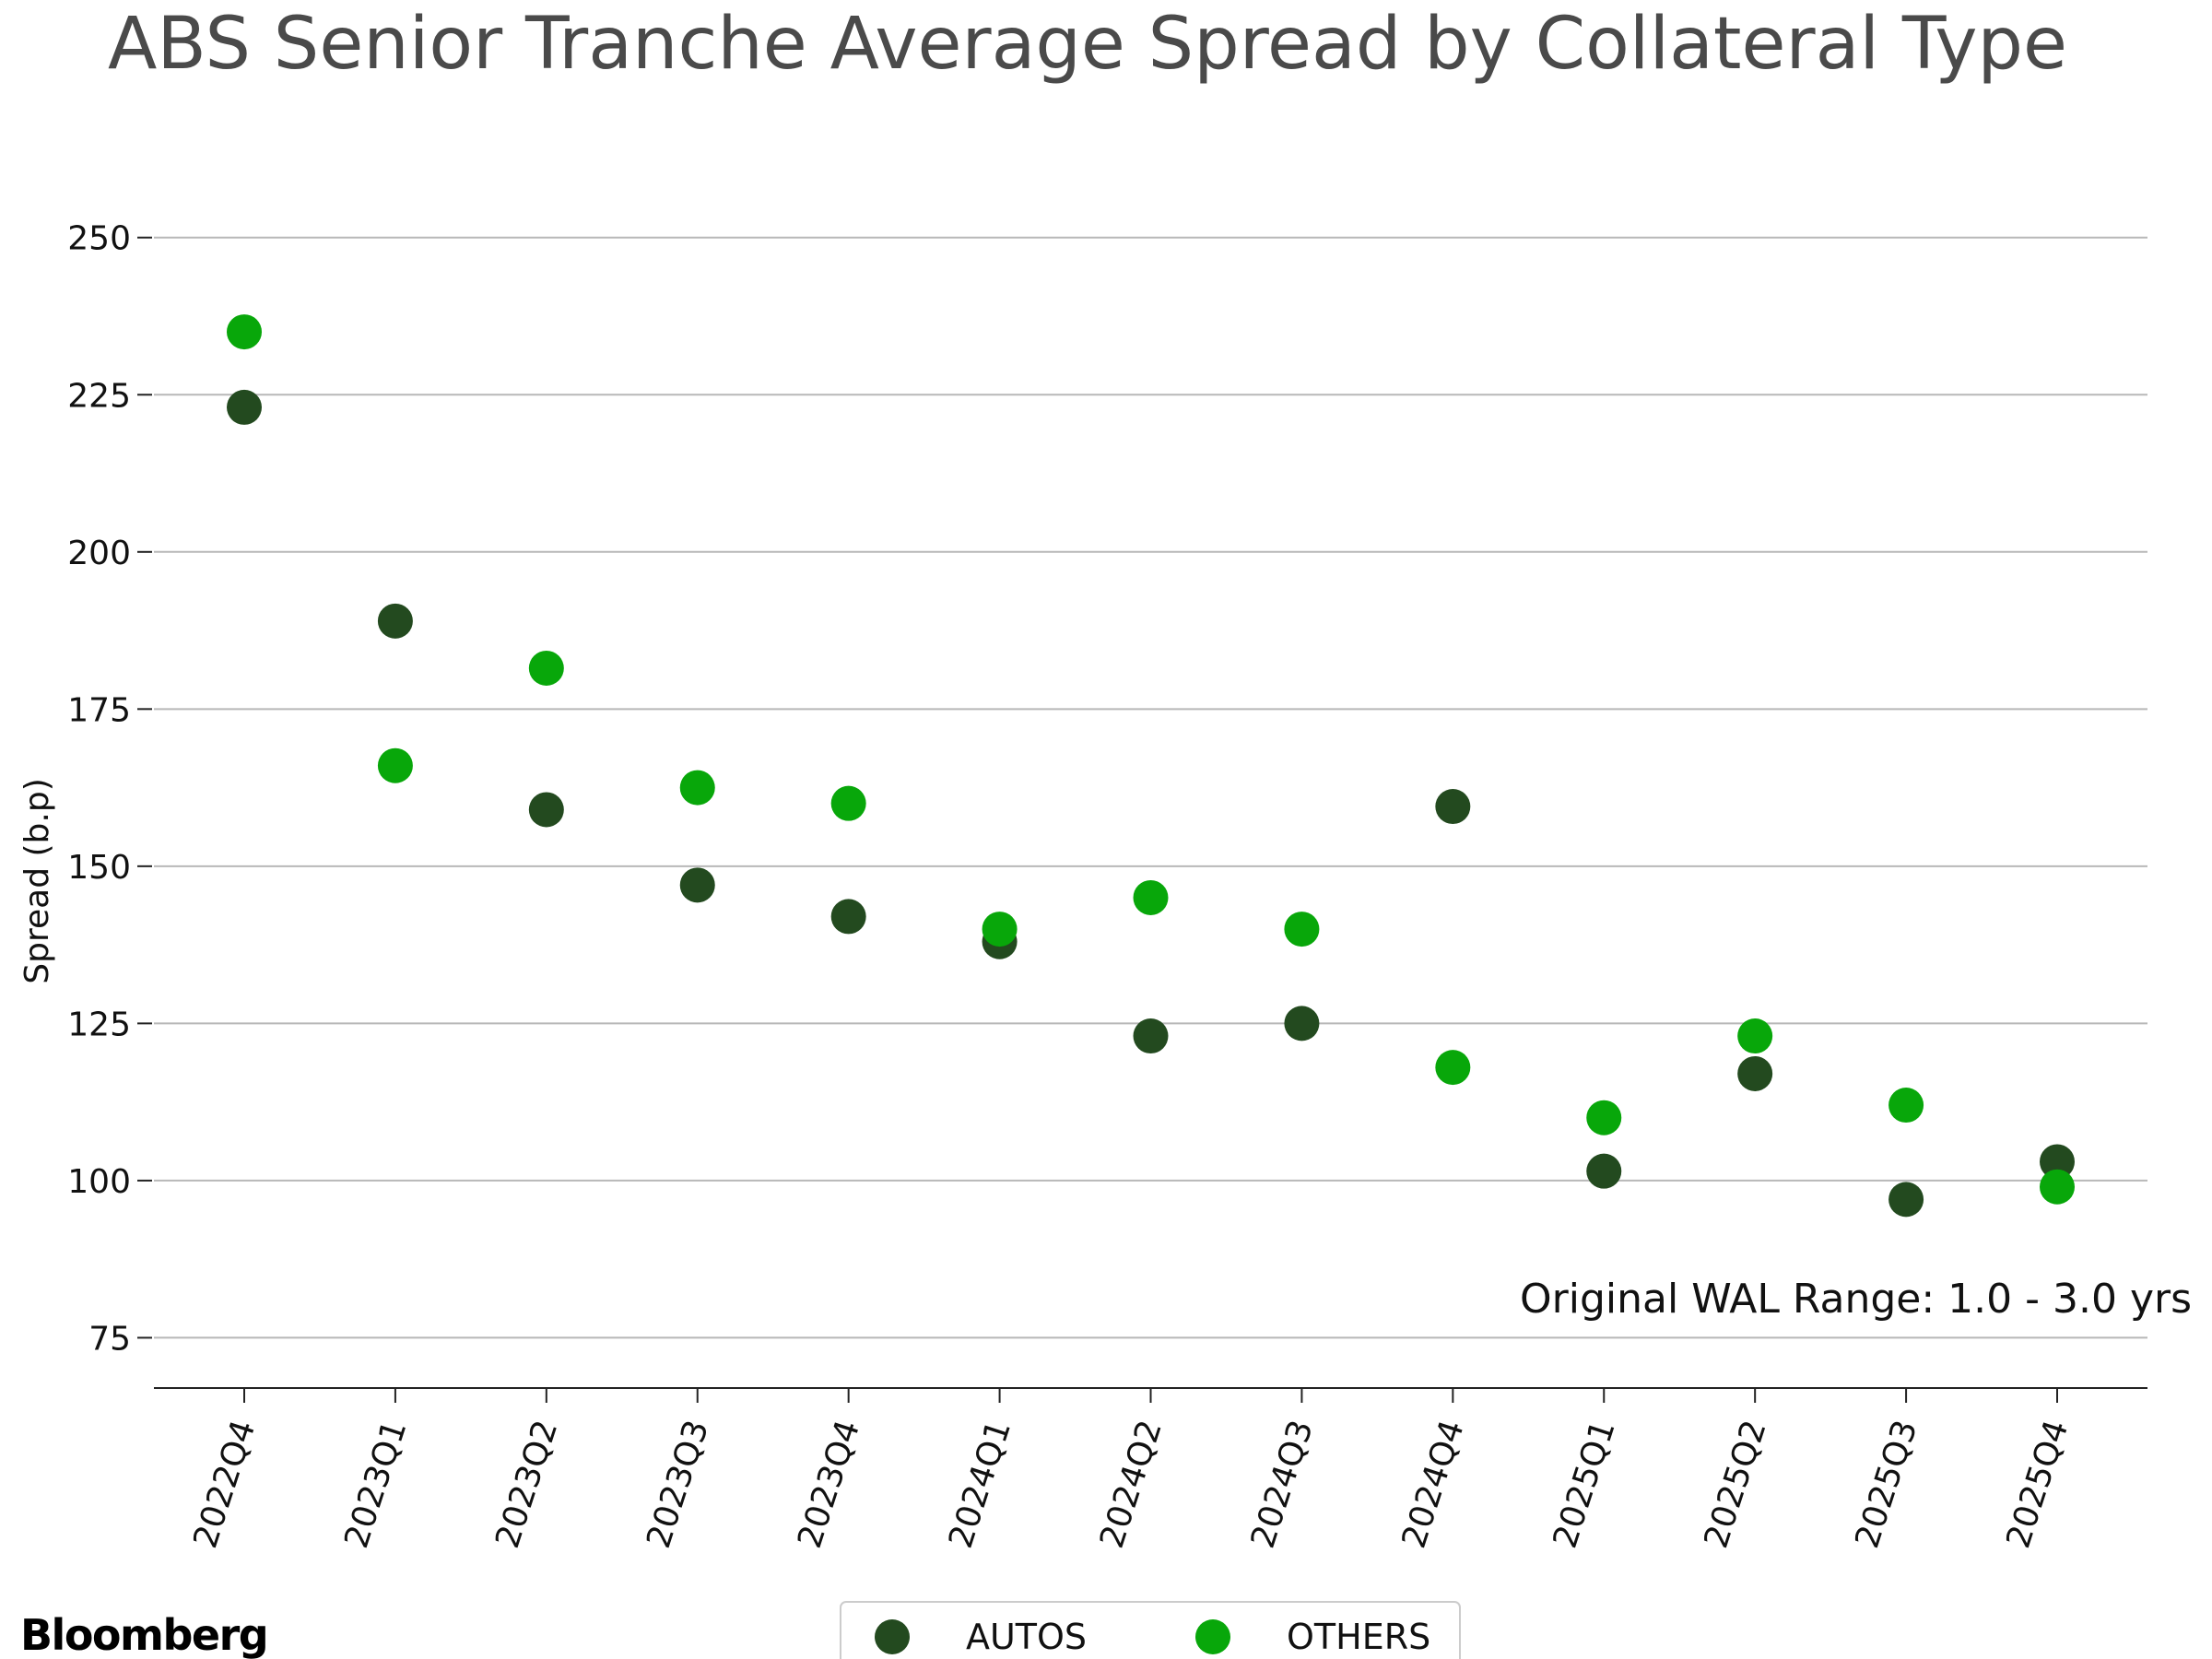  Describe the element at coordinates (375, 1484) in the screenshot. I see `x-tick-label: 2023Q1` at that location.